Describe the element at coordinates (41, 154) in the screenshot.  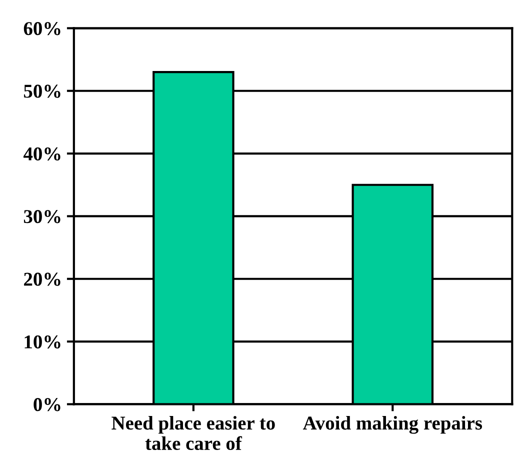
I see `y-tick-label: 40%` at that location.